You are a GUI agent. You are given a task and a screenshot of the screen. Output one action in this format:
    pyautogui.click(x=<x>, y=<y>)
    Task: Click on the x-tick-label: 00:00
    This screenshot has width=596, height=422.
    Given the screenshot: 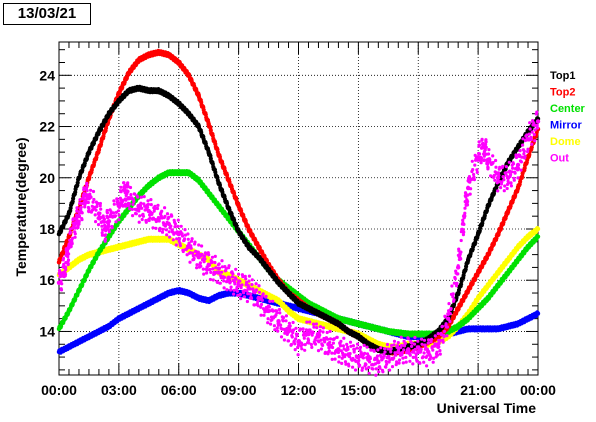 What is the action you would take?
    pyautogui.click(x=538, y=390)
    